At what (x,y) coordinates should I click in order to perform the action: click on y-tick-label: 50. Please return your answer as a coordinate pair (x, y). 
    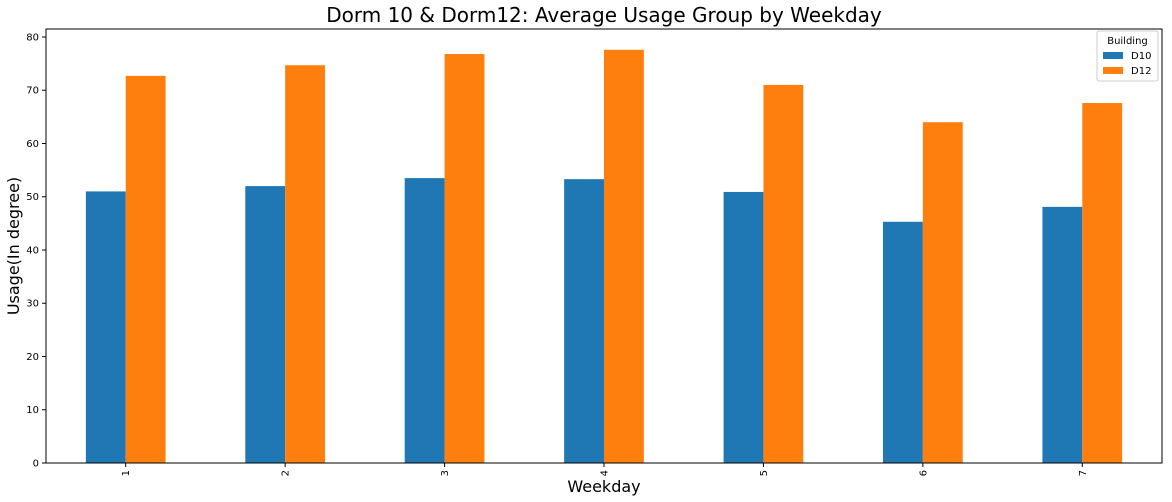
    Looking at the image, I should click on (32, 197).